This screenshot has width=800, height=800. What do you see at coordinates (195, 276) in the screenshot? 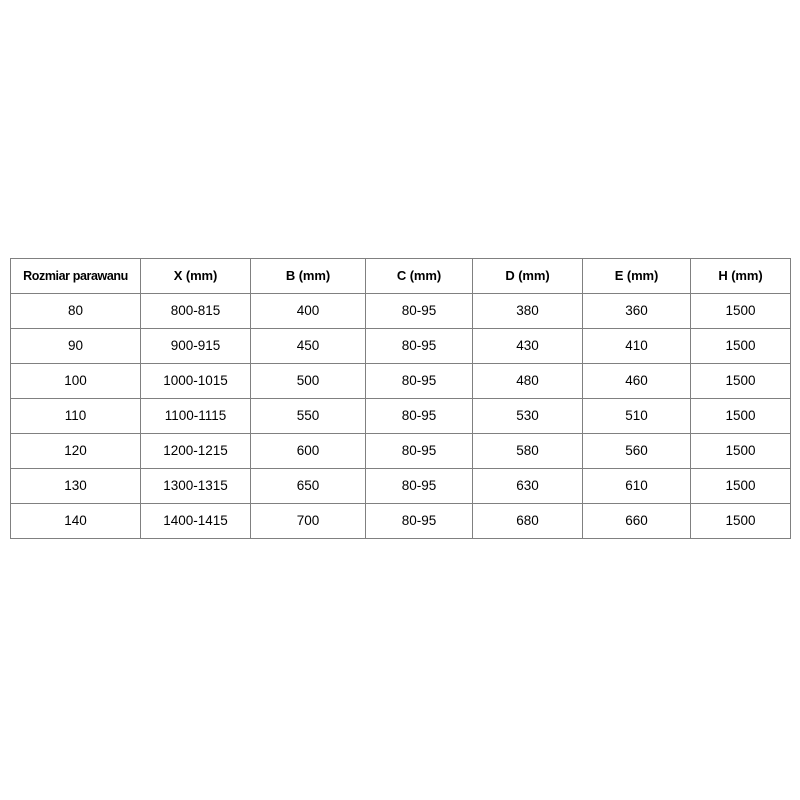
I see `column-header-x: X (mm)` at bounding box center [195, 276].